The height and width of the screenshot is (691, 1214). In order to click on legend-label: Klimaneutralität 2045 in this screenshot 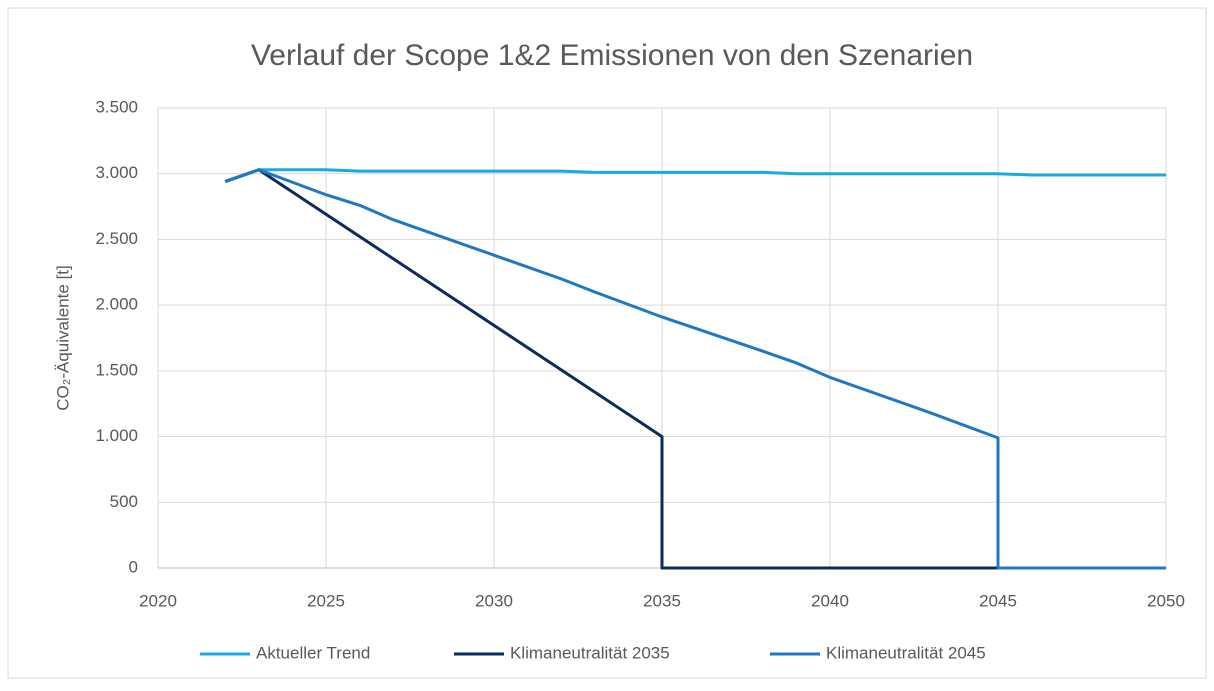, I will do `click(906, 652)`.